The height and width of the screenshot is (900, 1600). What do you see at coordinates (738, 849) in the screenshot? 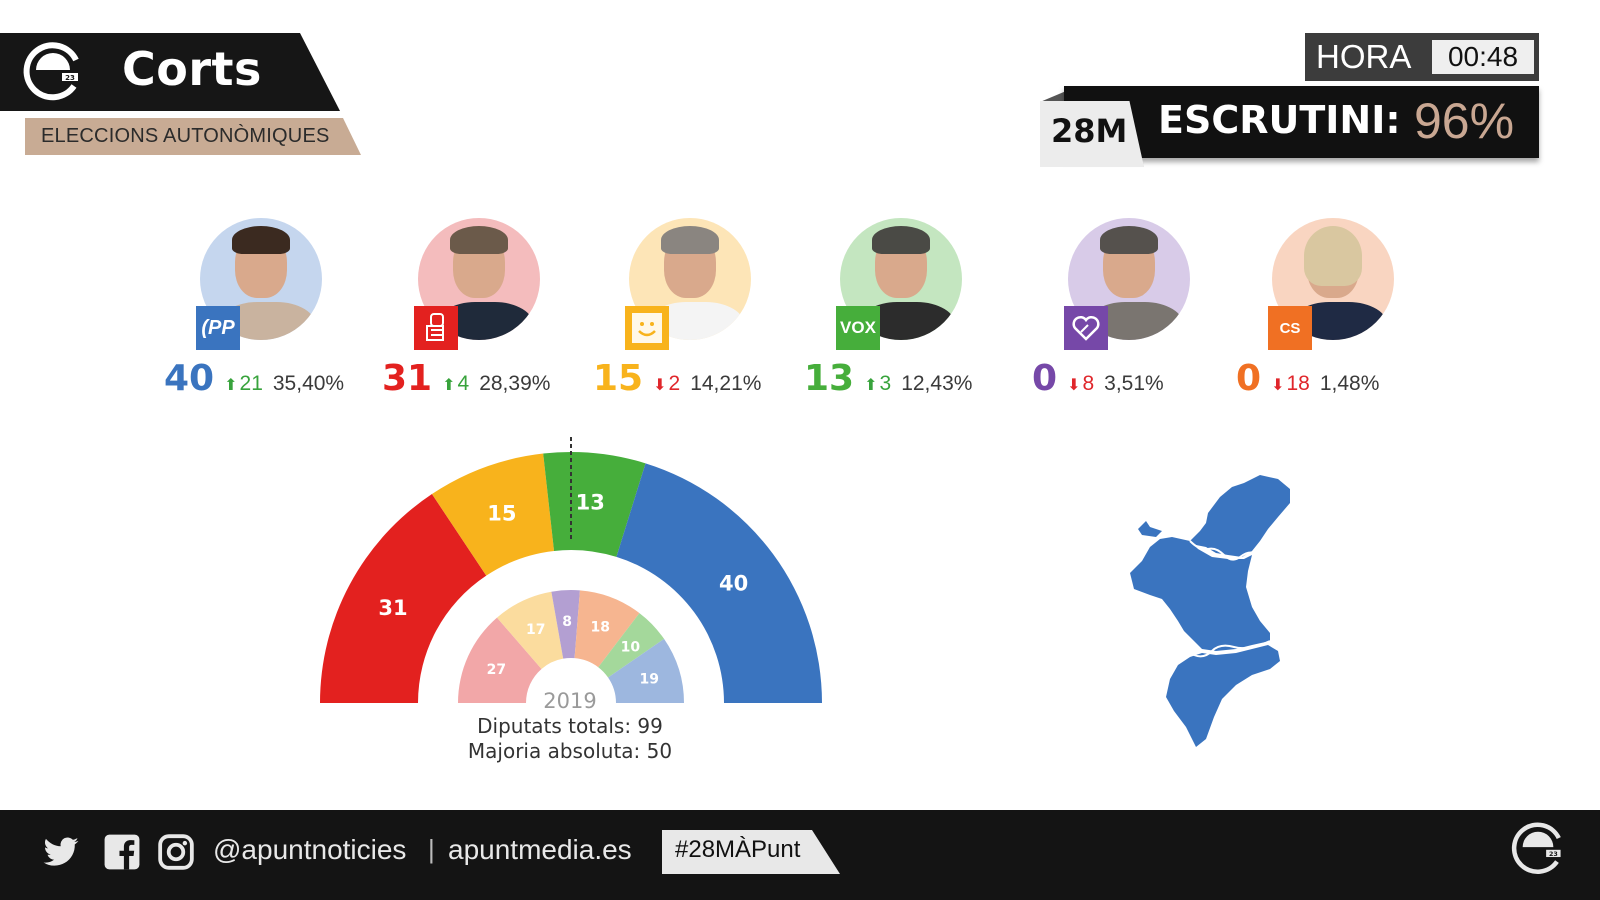
I see `hashtag: #28MÀPunt` at bounding box center [738, 849].